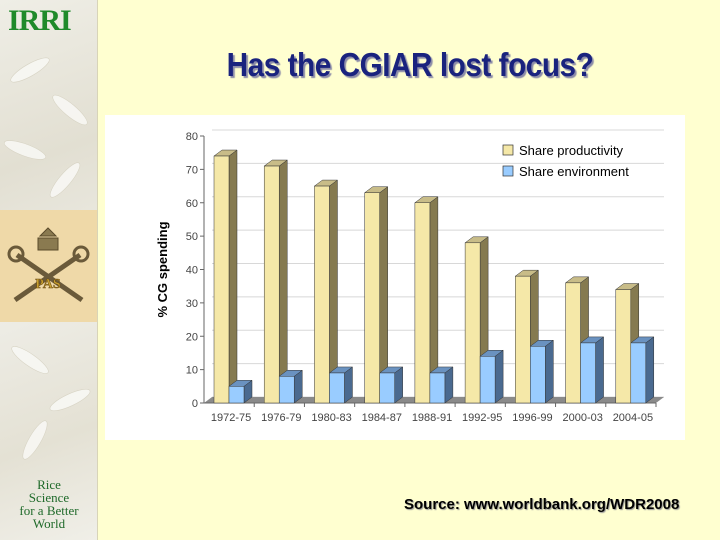 Image resolution: width=720 pixels, height=540 pixels. I want to click on legend-label: Share productivity, so click(571, 150).